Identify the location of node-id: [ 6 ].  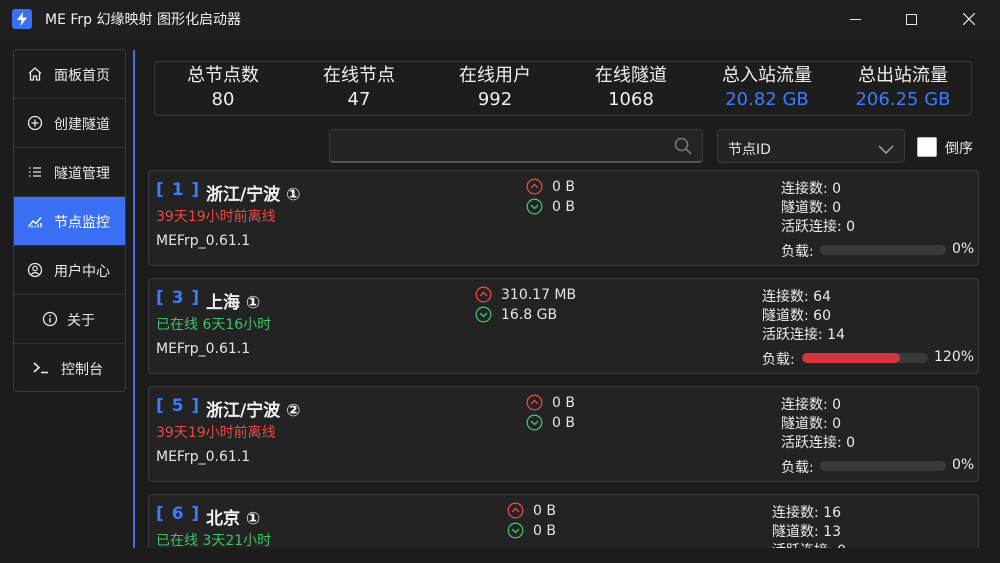
(178, 514).